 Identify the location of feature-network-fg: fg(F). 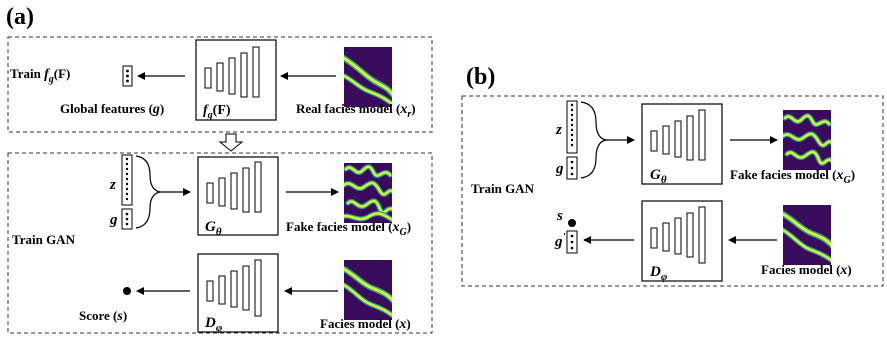
(236, 80).